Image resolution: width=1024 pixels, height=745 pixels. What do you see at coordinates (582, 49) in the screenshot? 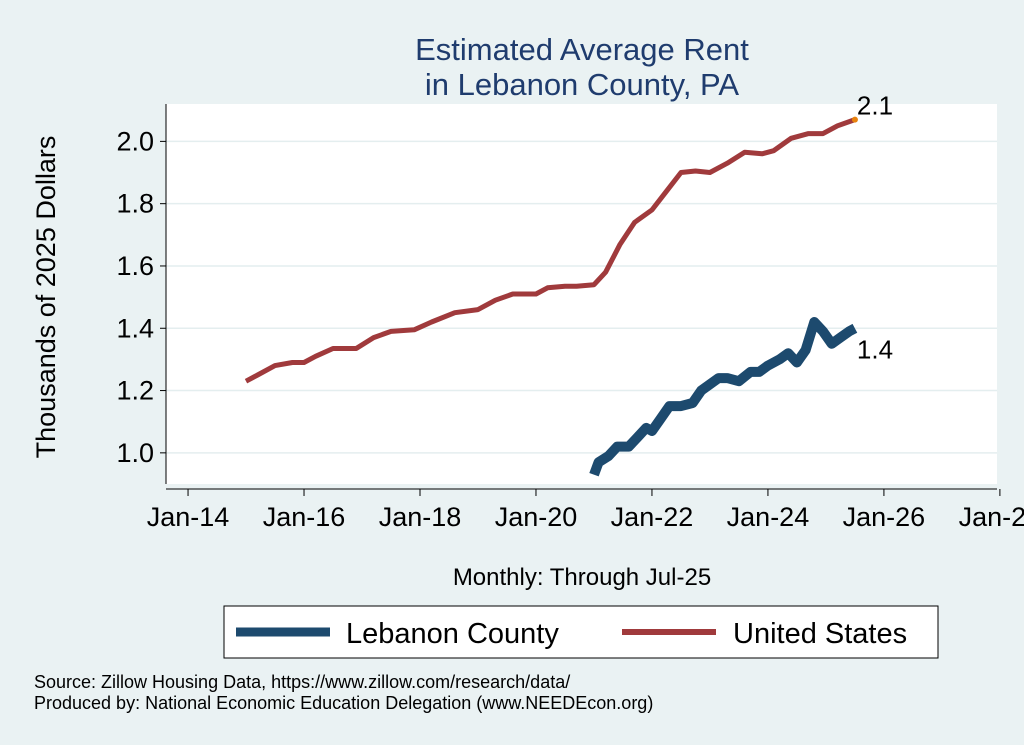
I see `title-line-1: Estimated Average Rent` at bounding box center [582, 49].